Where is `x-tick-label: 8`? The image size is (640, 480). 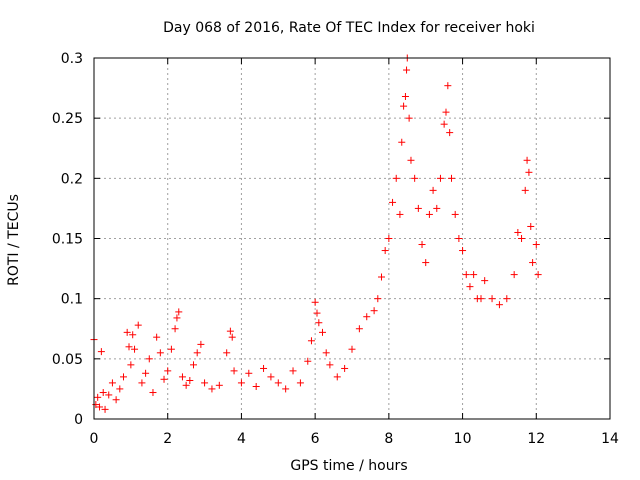
x-tick-label: 8 is located at coordinates (388, 439).